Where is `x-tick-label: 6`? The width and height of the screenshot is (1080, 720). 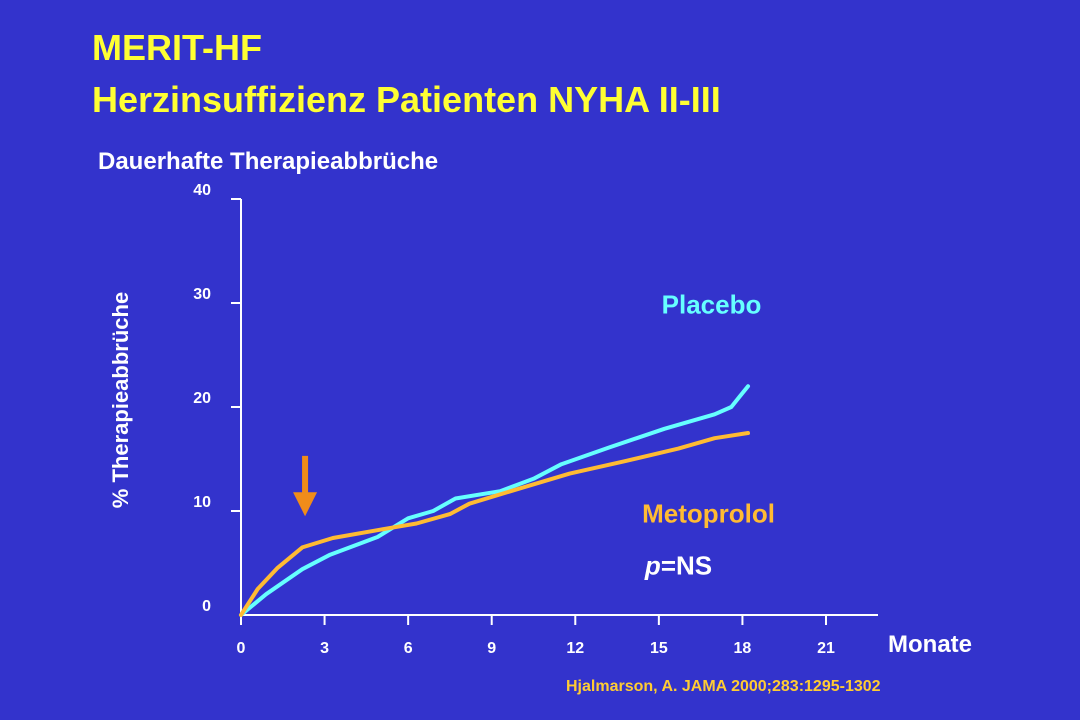
x-tick-label: 6 is located at coordinates (408, 648).